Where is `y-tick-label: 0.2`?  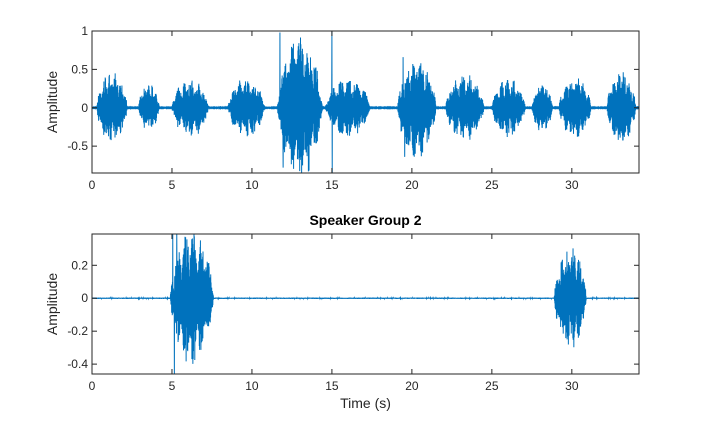
y-tick-label: 0.2 is located at coordinates (79, 265).